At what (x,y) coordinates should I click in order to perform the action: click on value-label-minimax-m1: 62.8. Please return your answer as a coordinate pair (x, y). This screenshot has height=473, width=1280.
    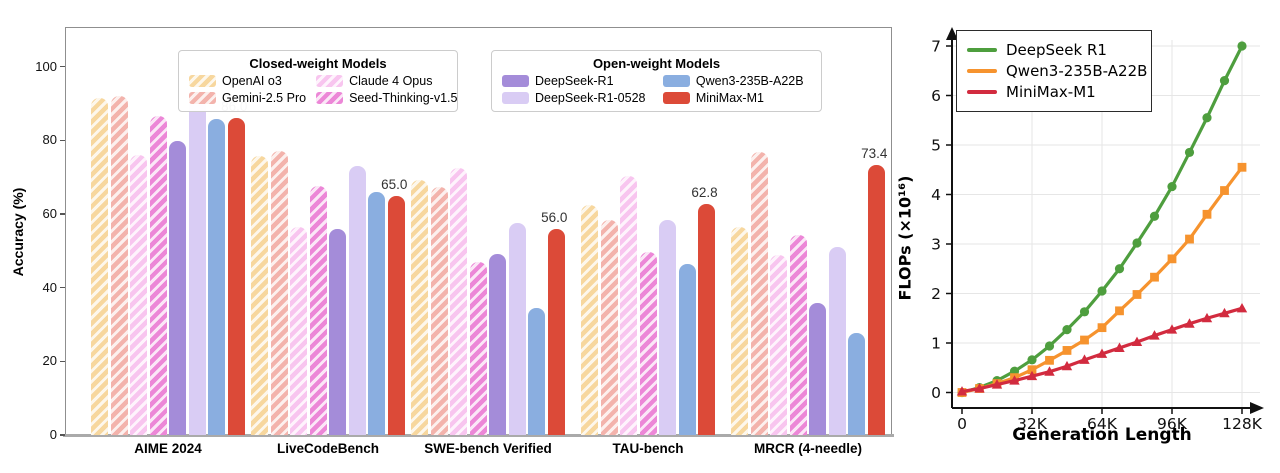
    Looking at the image, I should click on (704, 192).